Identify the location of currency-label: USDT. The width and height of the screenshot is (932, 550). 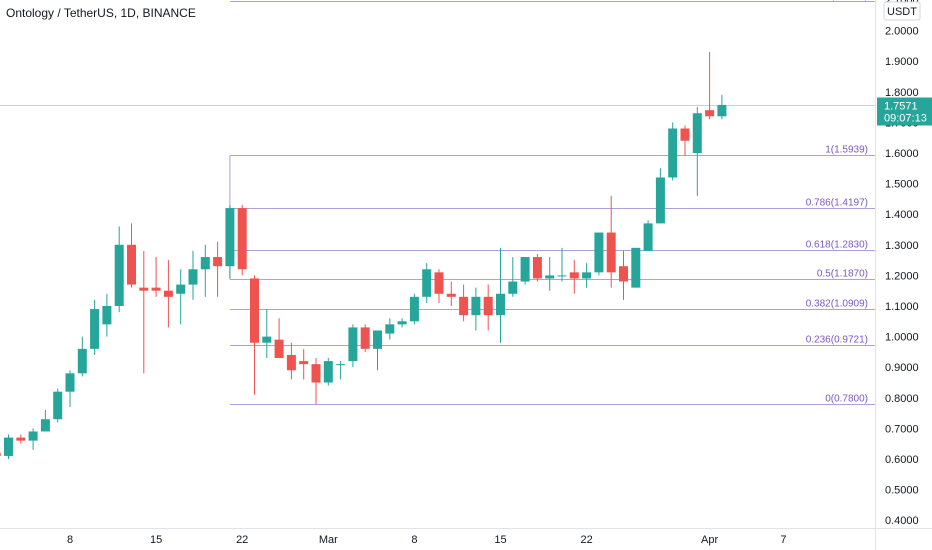
(902, 12).